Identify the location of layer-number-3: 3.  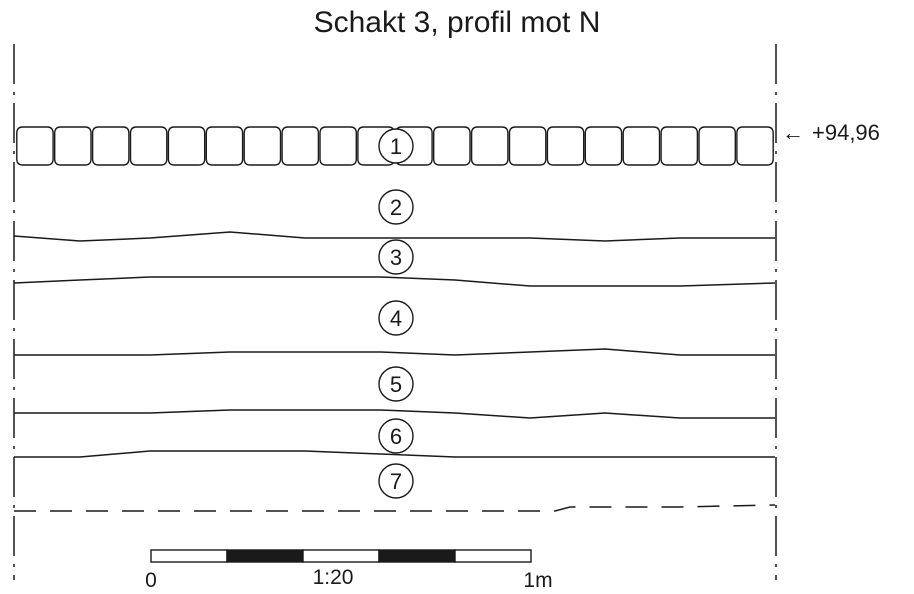
(396, 257).